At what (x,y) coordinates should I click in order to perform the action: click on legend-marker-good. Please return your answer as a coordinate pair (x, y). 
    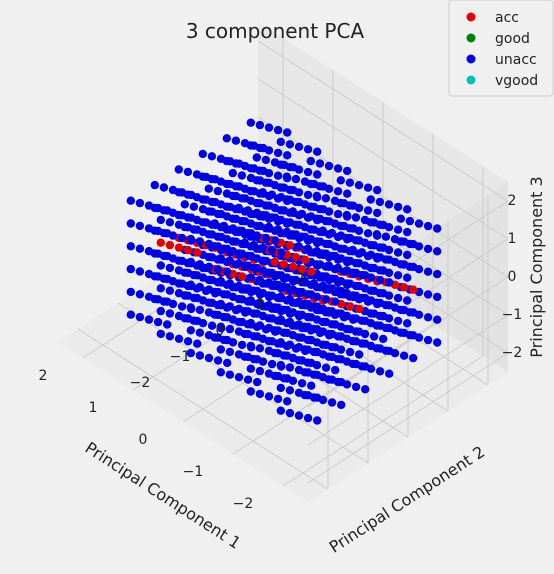
    Looking at the image, I should click on (471, 38).